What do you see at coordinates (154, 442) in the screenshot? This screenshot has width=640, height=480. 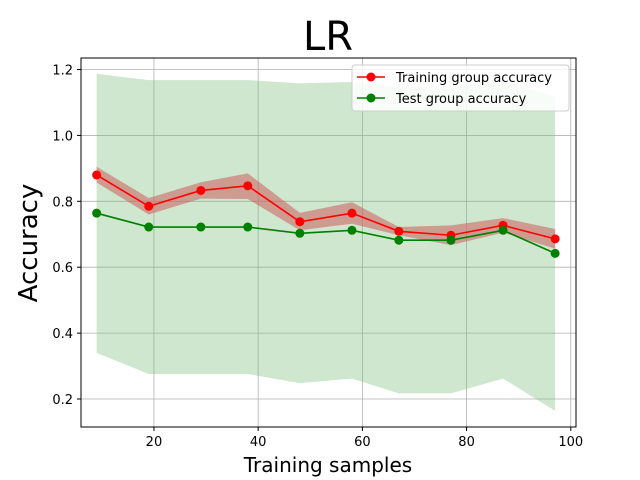 I see `x-tick-label-0: 20` at bounding box center [154, 442].